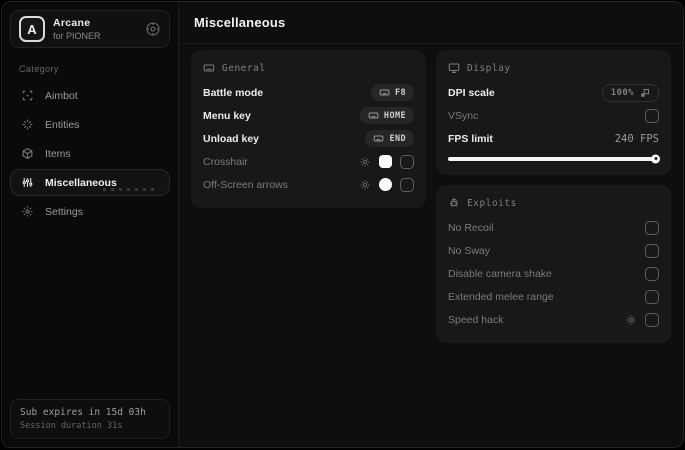 The height and width of the screenshot is (450, 685). Describe the element at coordinates (652, 319) in the screenshot. I see `speed-hack-checkbox` at that location.